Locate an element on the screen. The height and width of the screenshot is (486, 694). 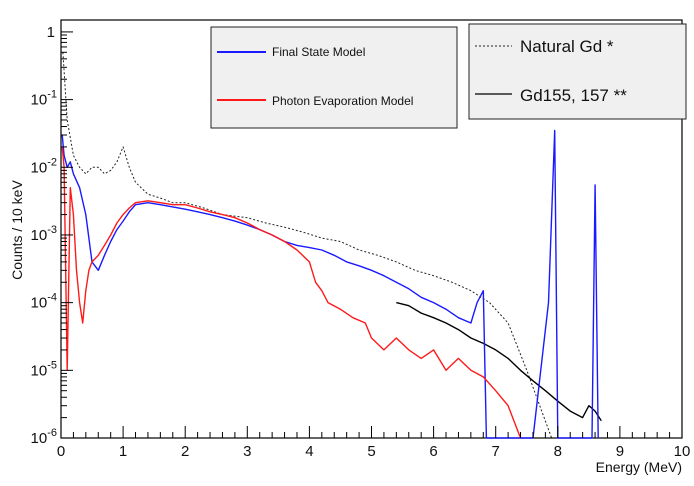
x-tick-label: 3 is located at coordinates (247, 451).